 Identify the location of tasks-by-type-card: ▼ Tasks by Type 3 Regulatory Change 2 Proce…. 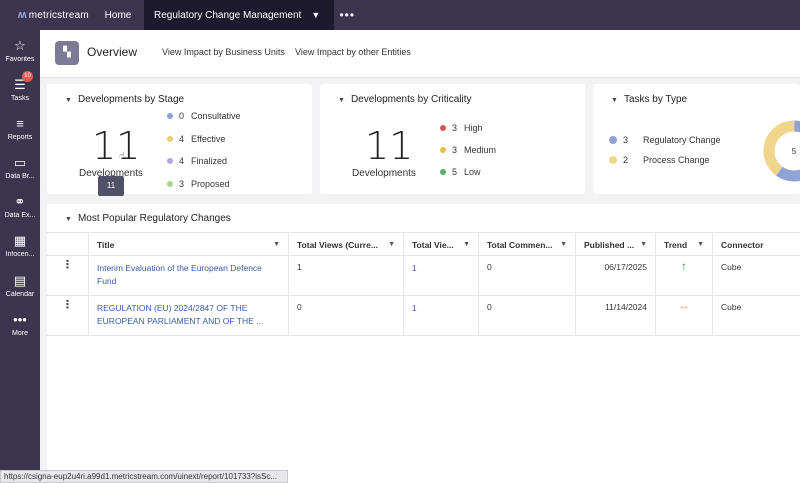
(696, 139).